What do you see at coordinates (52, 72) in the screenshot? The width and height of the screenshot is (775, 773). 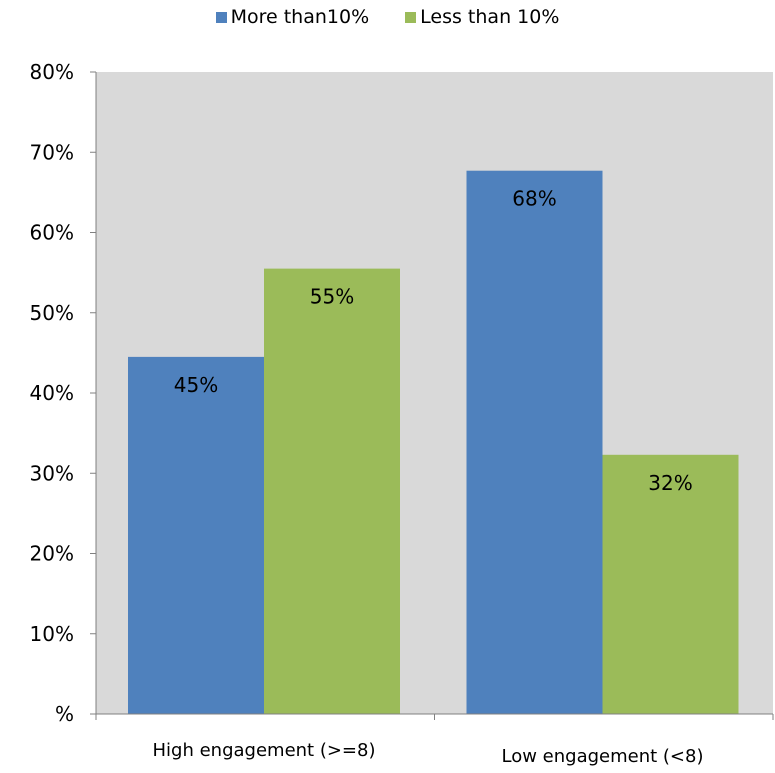 I see `y-tick-label-8: 80%` at bounding box center [52, 72].